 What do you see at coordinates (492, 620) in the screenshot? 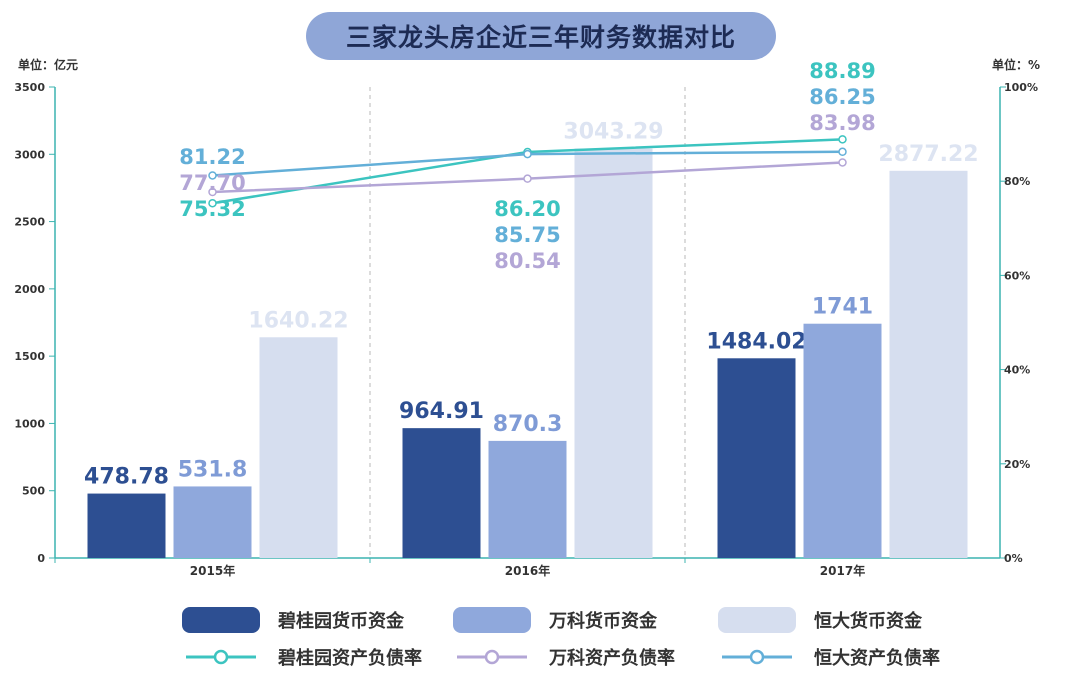
I see `legend-swatch-vanke-cash` at bounding box center [492, 620].